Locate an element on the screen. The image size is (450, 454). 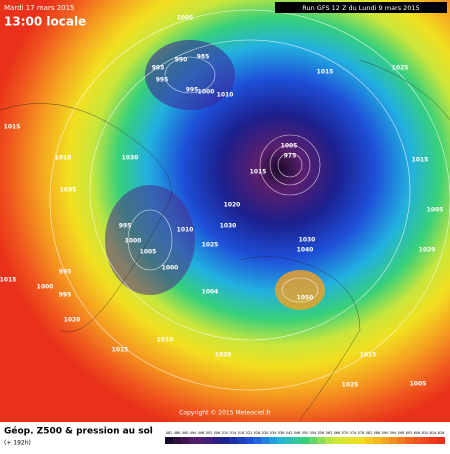
run-info: Run GFS 12 Z du Lundi 9 mars 2015 is located at coordinates (360, 8).